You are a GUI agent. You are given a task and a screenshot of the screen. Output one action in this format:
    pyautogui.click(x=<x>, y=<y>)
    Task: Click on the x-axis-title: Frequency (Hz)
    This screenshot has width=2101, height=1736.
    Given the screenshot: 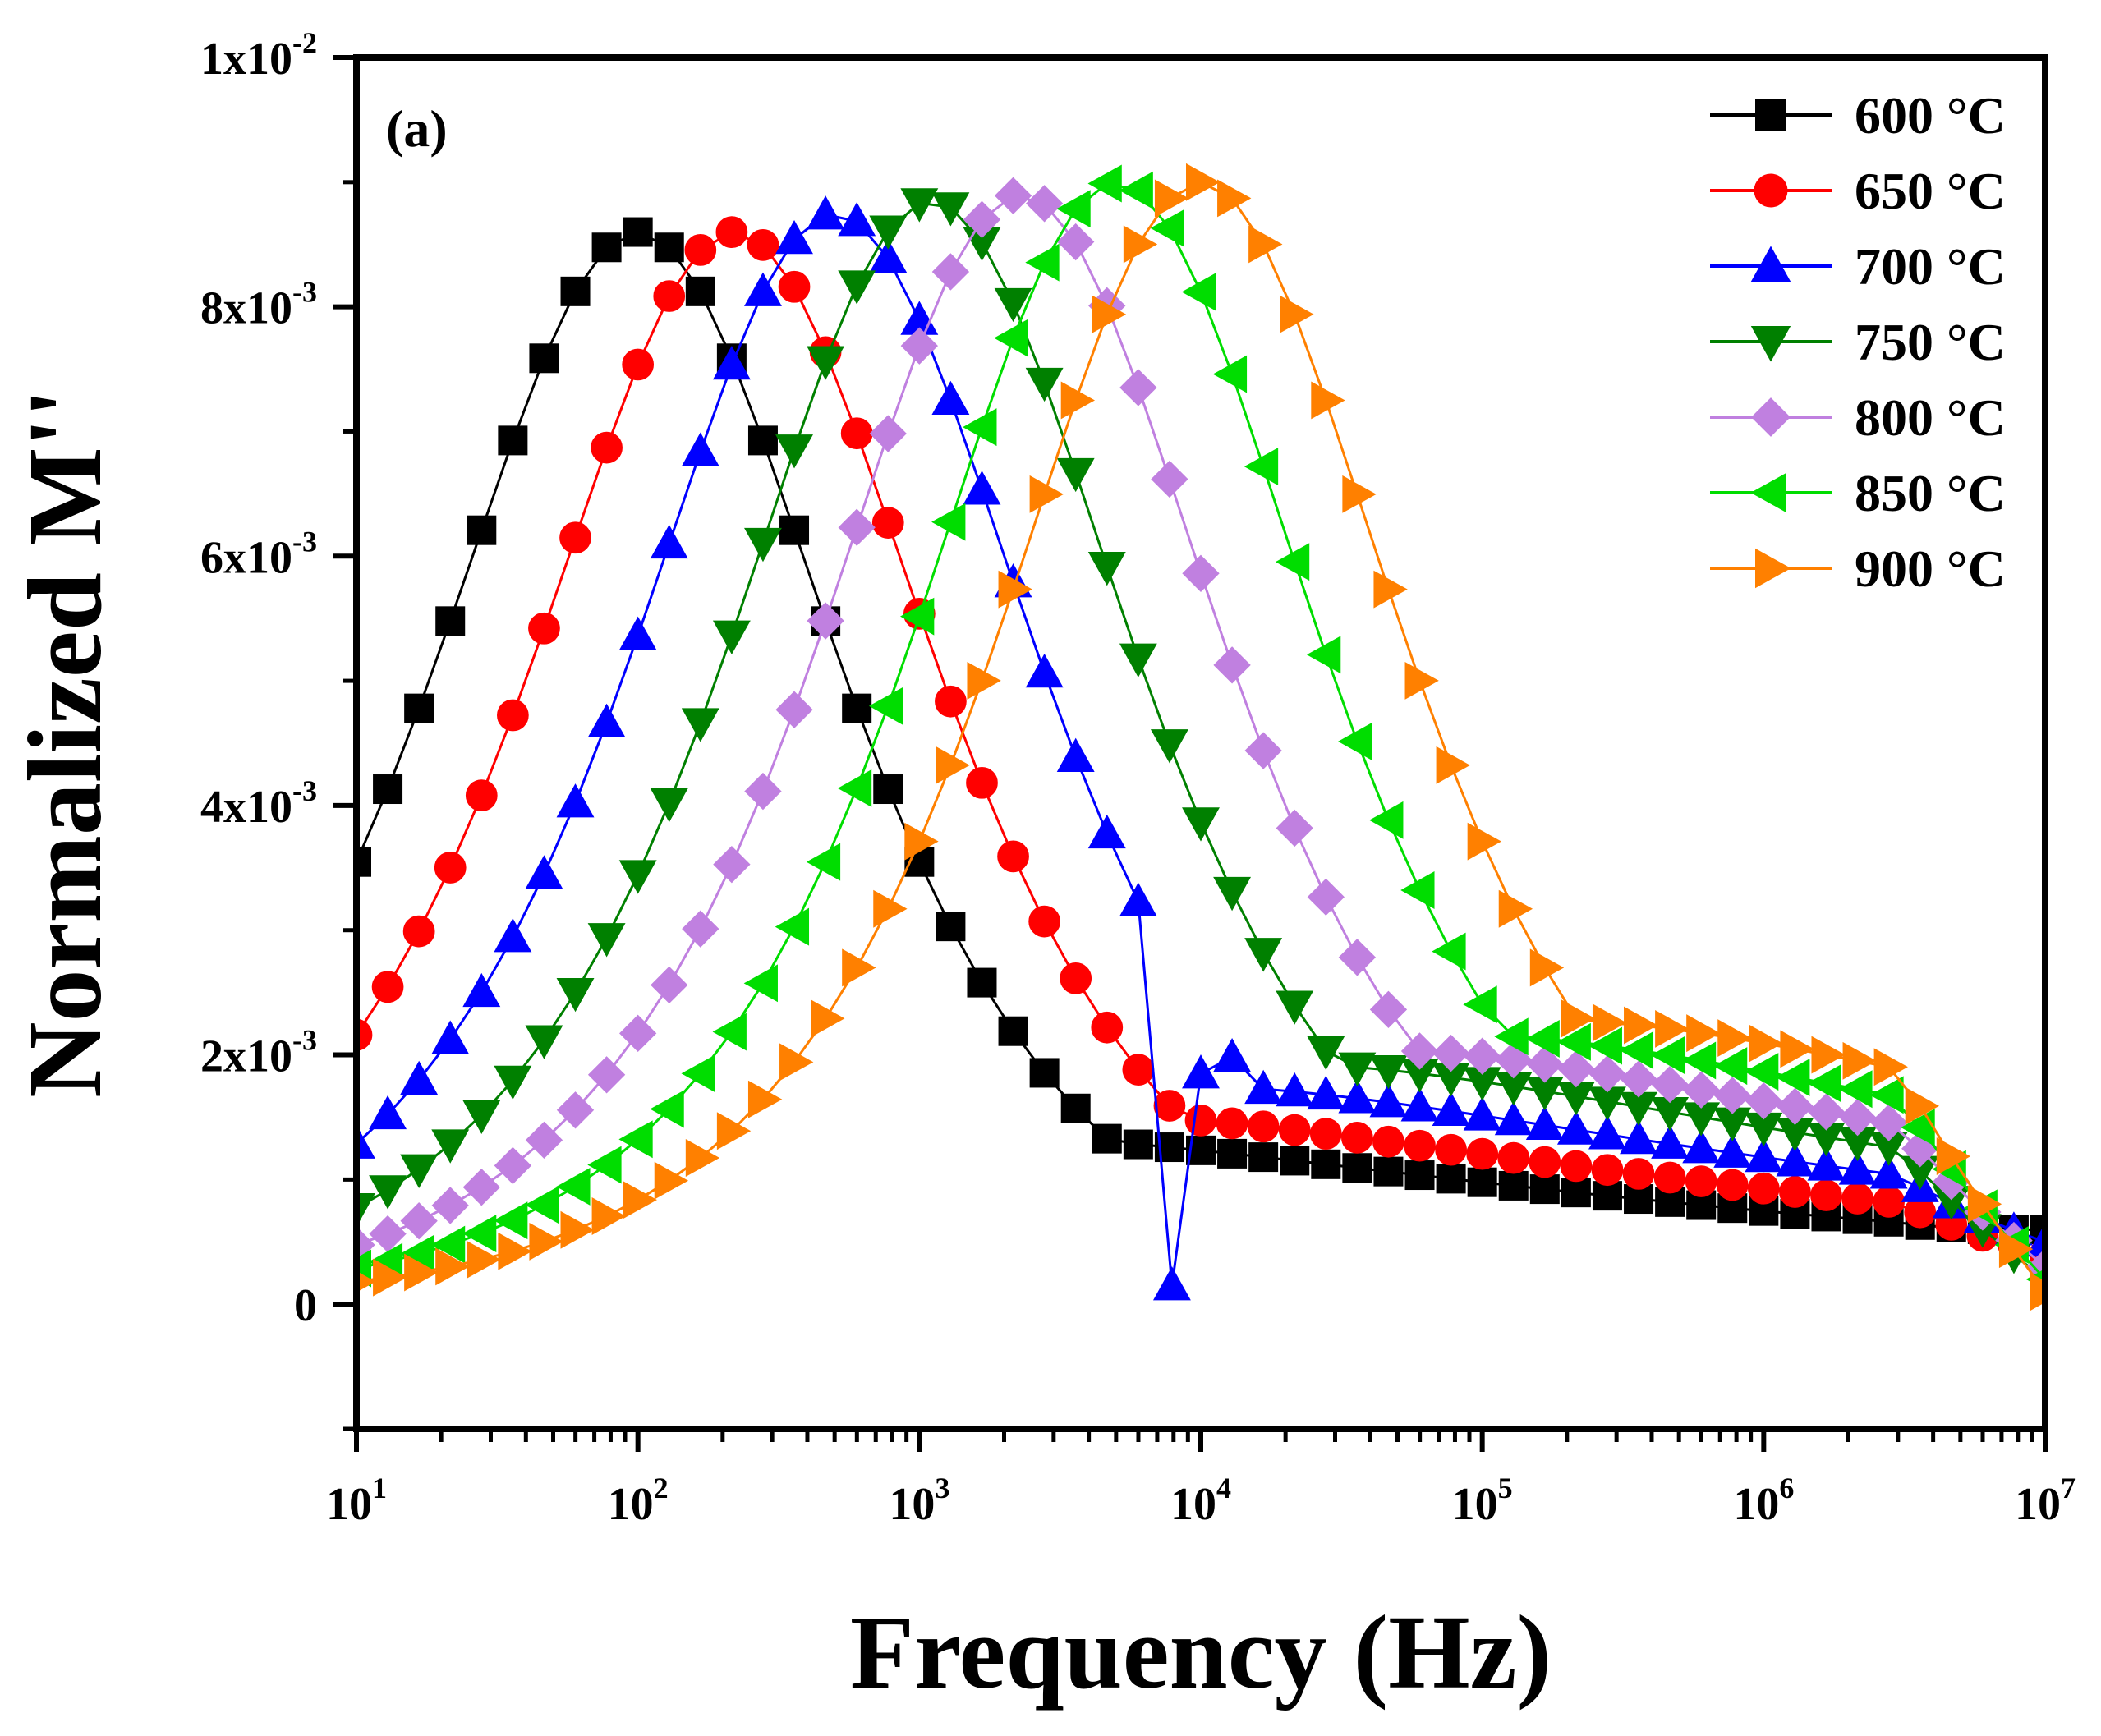 What is the action you would take?
    pyautogui.click(x=1201, y=1652)
    